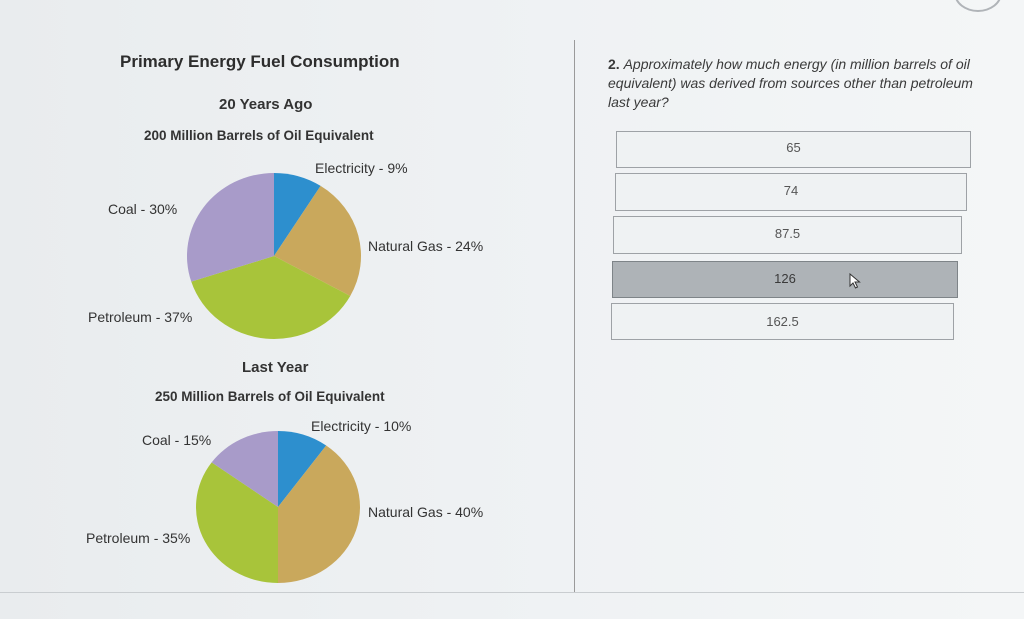 The width and height of the screenshot is (1024, 619). I want to click on question-number: 2., so click(614, 64).